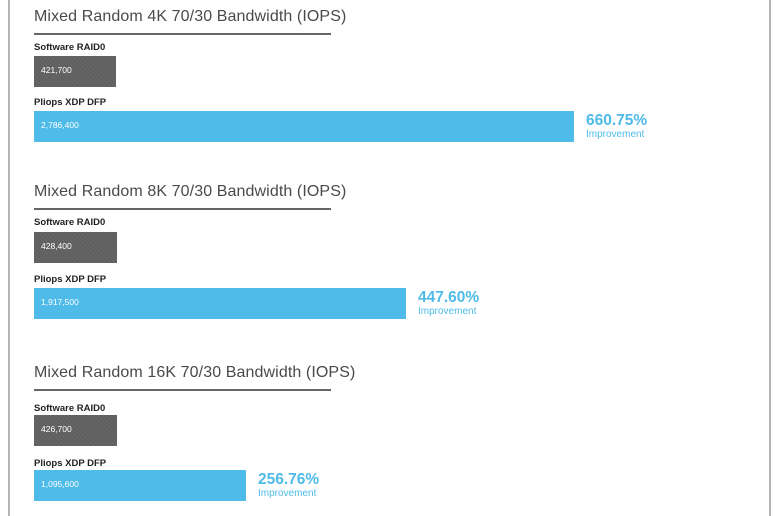 The height and width of the screenshot is (516, 780). Describe the element at coordinates (289, 479) in the screenshot. I see `improvement-percent: 256.76%` at that location.